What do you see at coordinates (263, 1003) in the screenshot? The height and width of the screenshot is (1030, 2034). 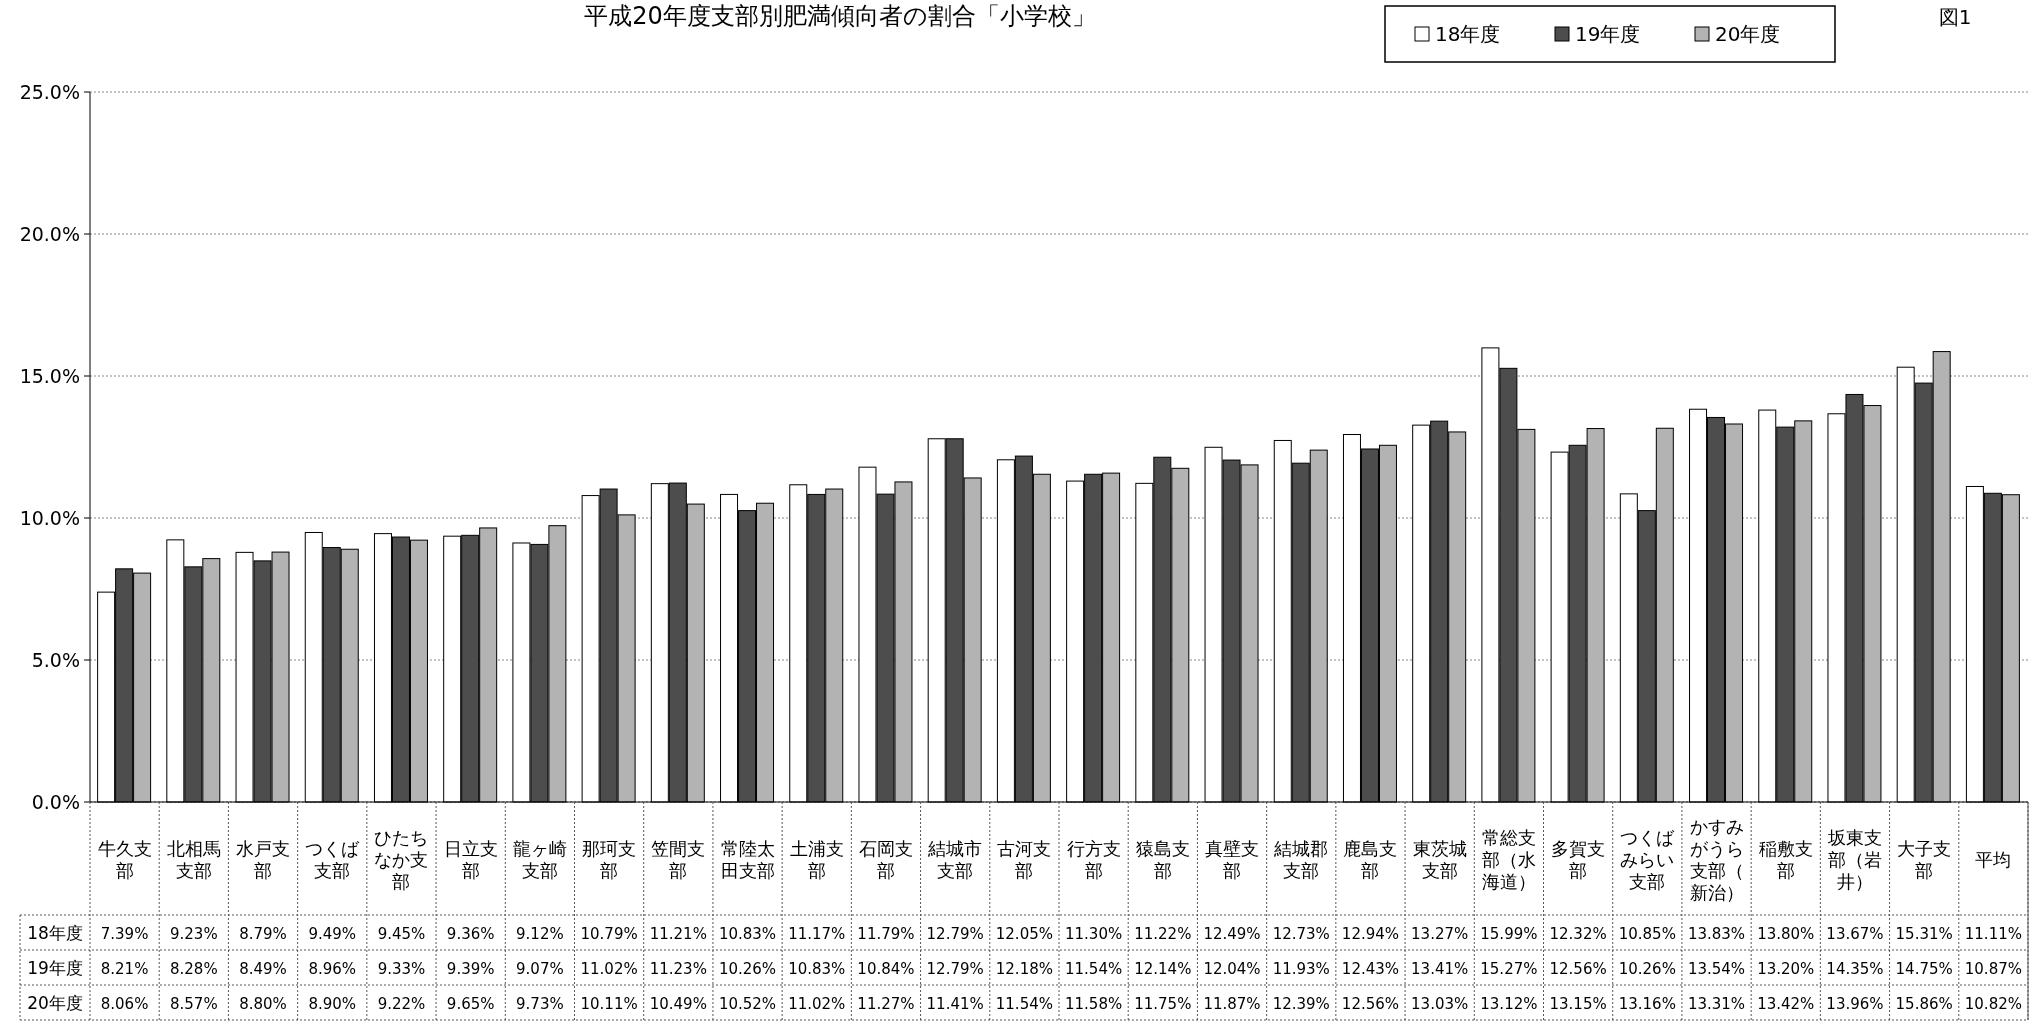 I see `data-label: 8.80%` at bounding box center [263, 1003].